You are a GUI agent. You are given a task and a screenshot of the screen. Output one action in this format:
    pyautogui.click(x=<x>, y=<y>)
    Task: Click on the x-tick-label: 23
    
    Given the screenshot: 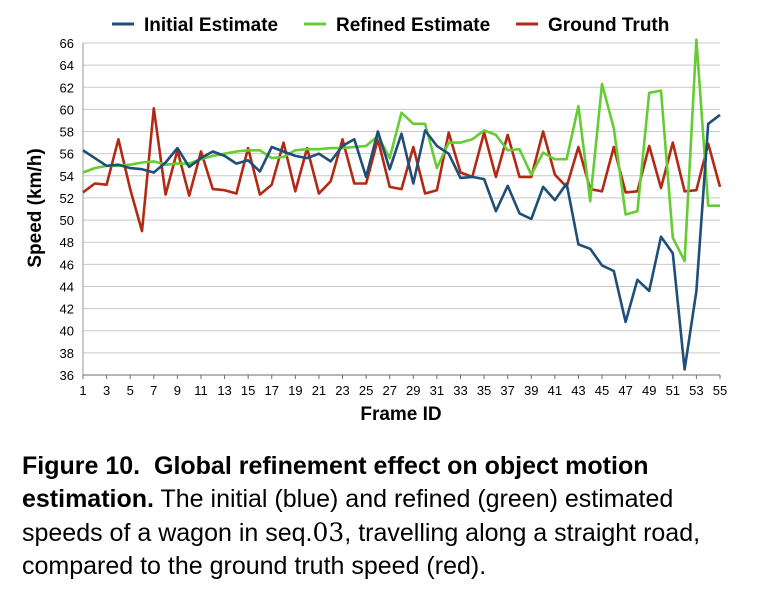 What is the action you would take?
    pyautogui.click(x=342, y=390)
    